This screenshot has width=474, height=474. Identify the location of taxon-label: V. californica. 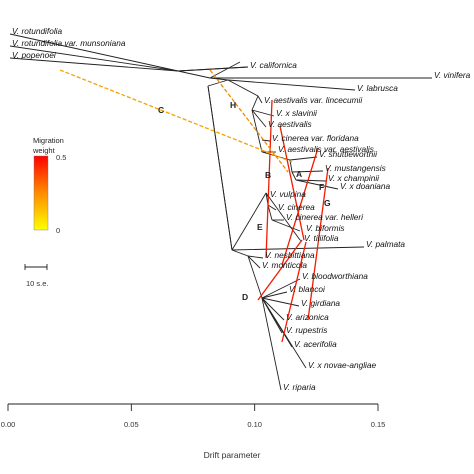
(273, 65).